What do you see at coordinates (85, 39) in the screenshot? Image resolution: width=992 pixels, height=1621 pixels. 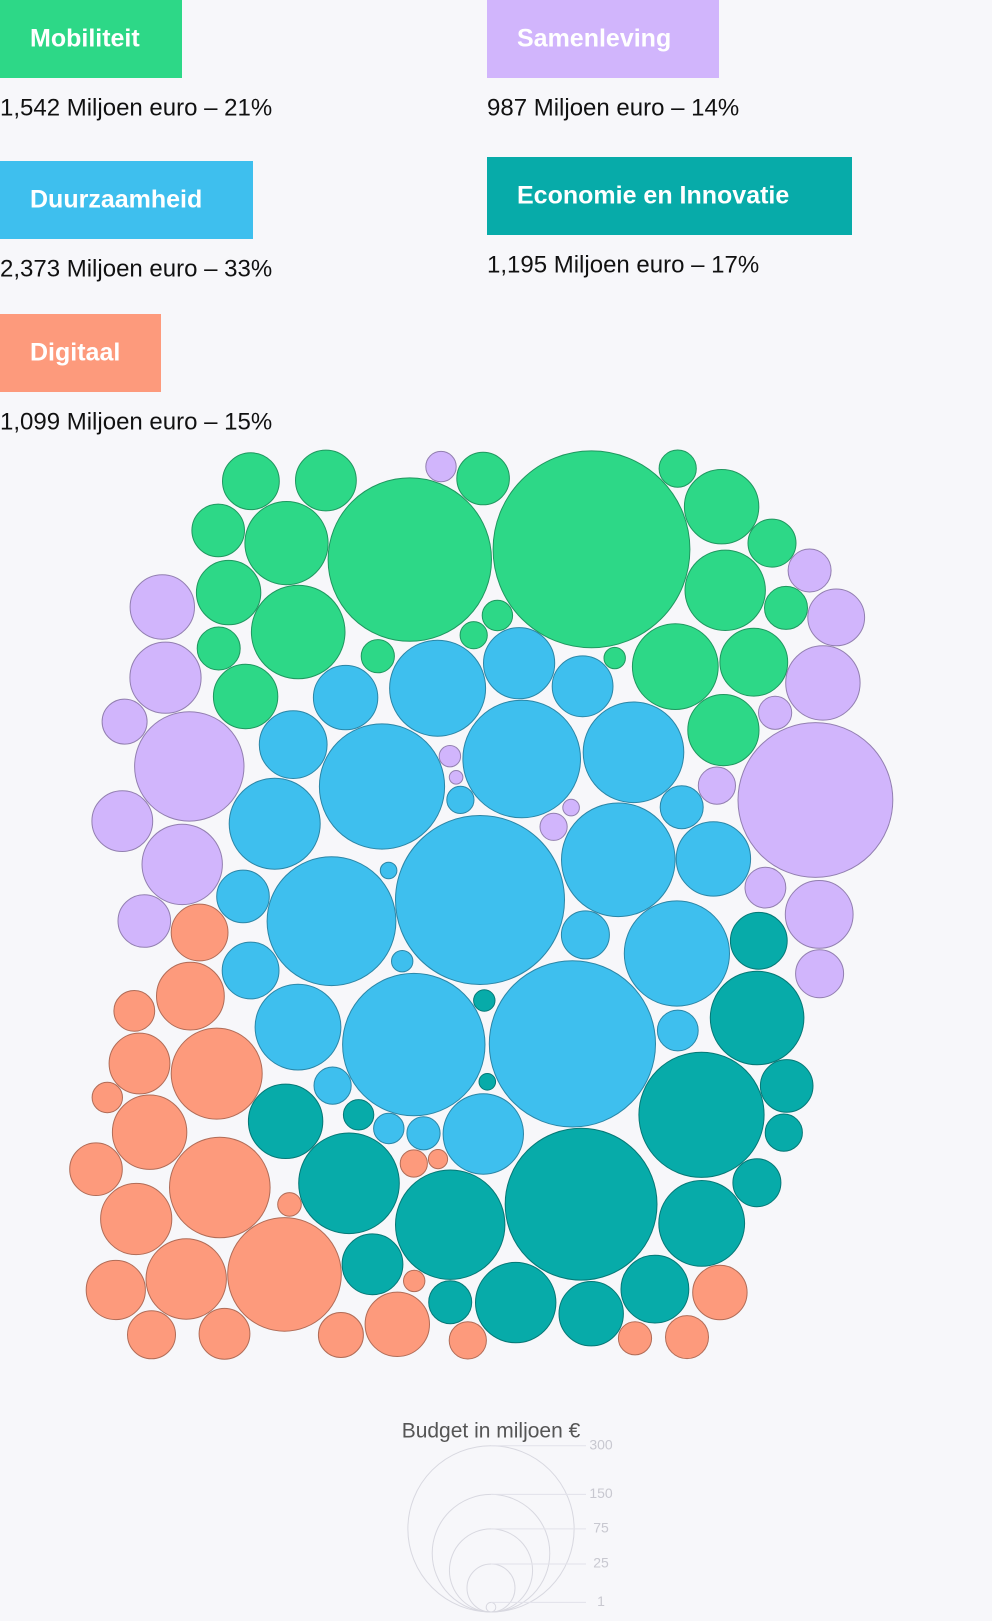 I see `category-name: Mobiliteit` at bounding box center [85, 39].